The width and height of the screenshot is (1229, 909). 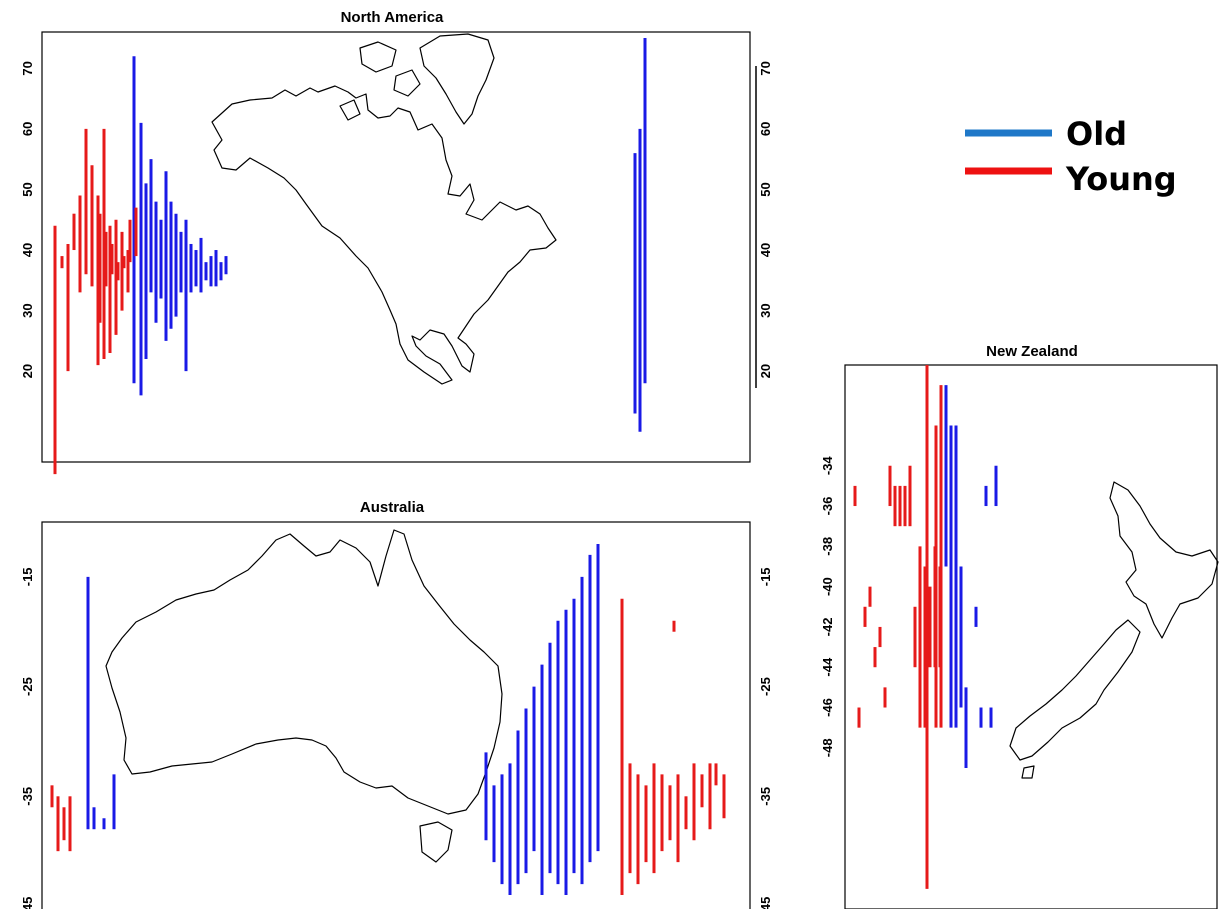 I want to click on tasmania-outline, so click(x=436, y=842).